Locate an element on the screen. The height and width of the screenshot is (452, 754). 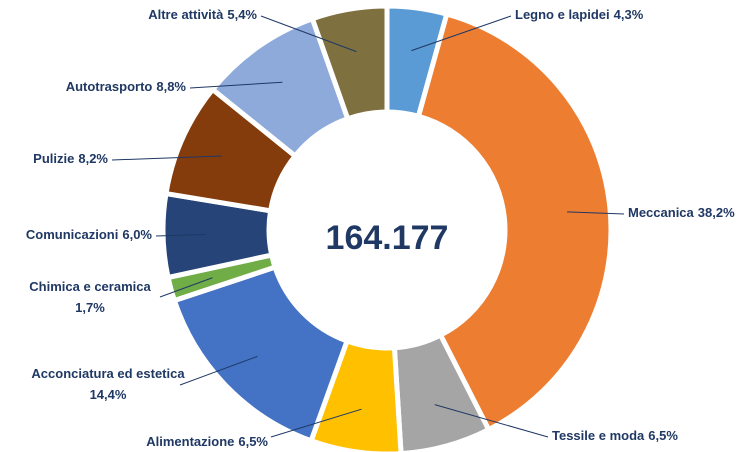
center-label: 164.177 is located at coordinates (387, 238).